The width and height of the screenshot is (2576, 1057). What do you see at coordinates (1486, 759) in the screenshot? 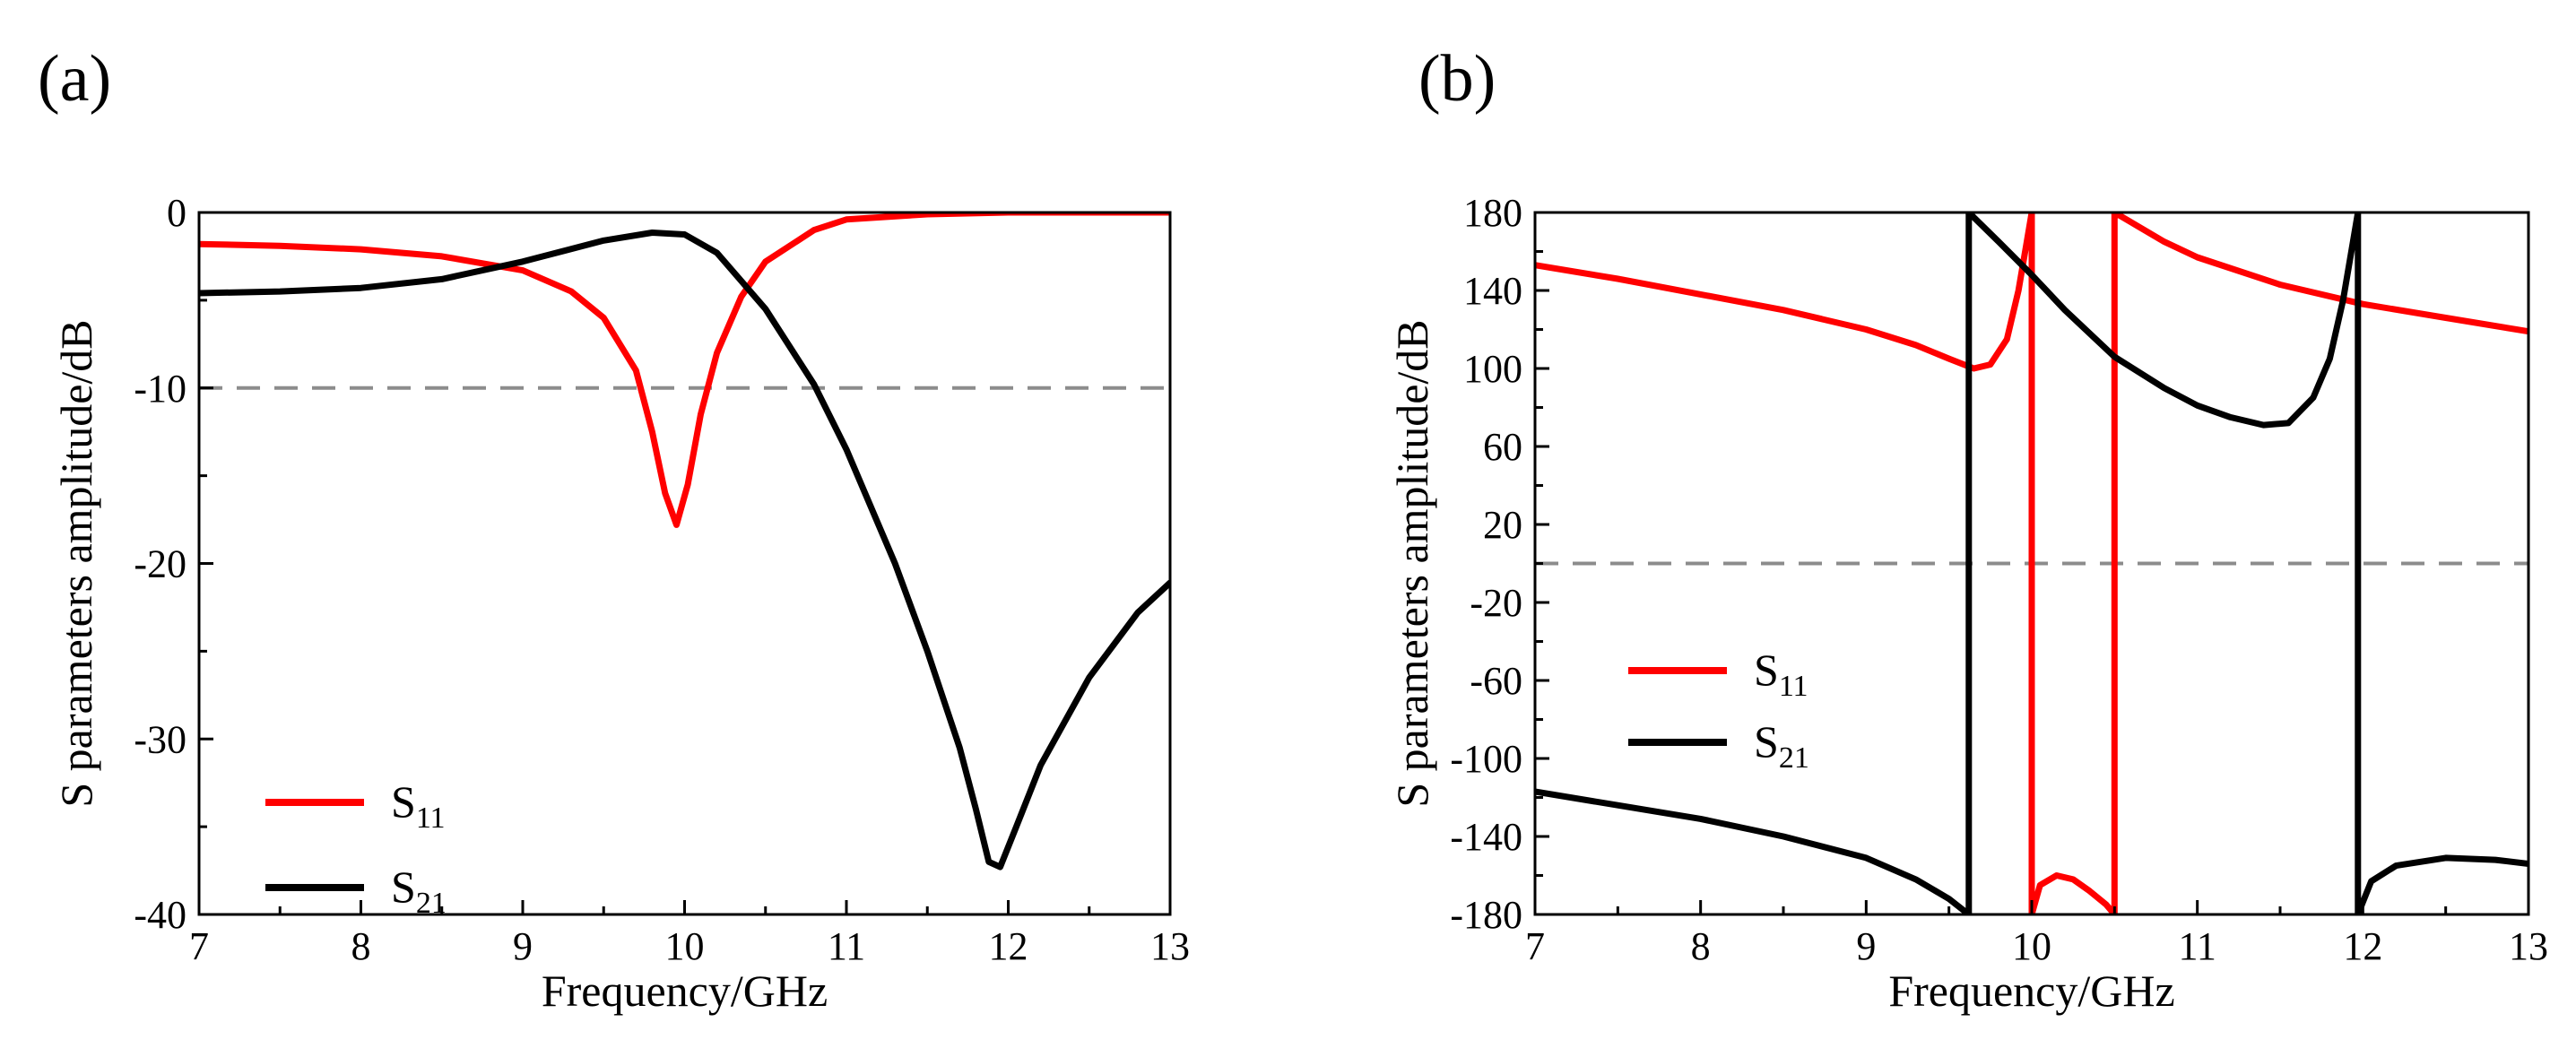
I see `y-tick-label: -100` at bounding box center [1486, 759].